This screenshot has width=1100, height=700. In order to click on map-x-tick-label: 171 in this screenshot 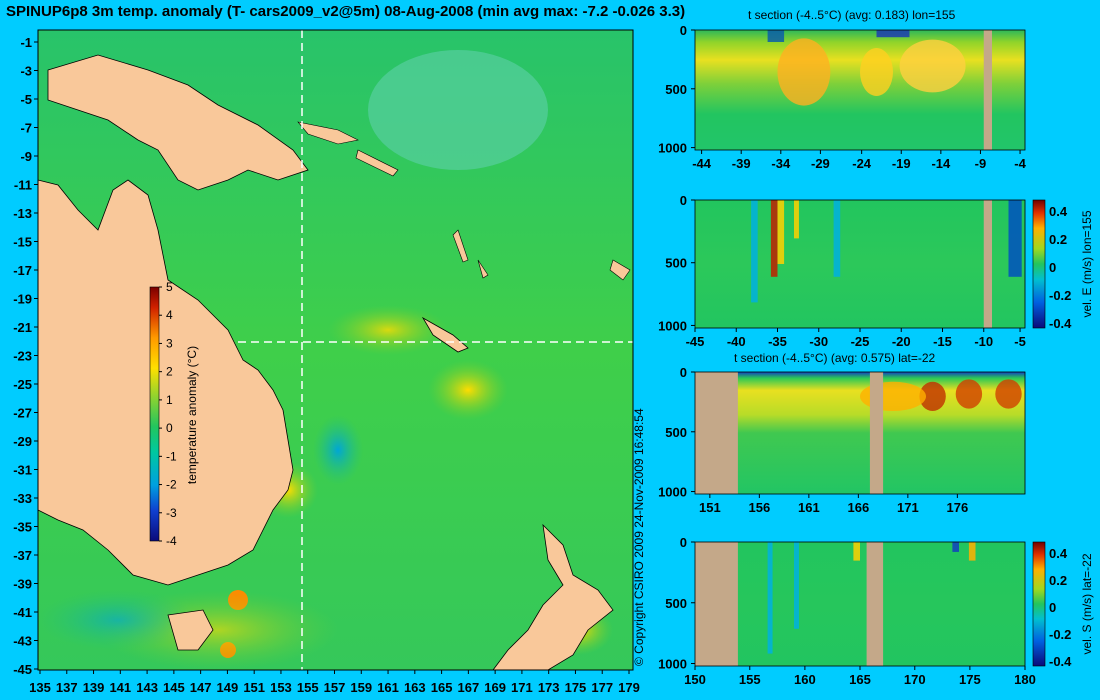, I will do `click(522, 687)`.